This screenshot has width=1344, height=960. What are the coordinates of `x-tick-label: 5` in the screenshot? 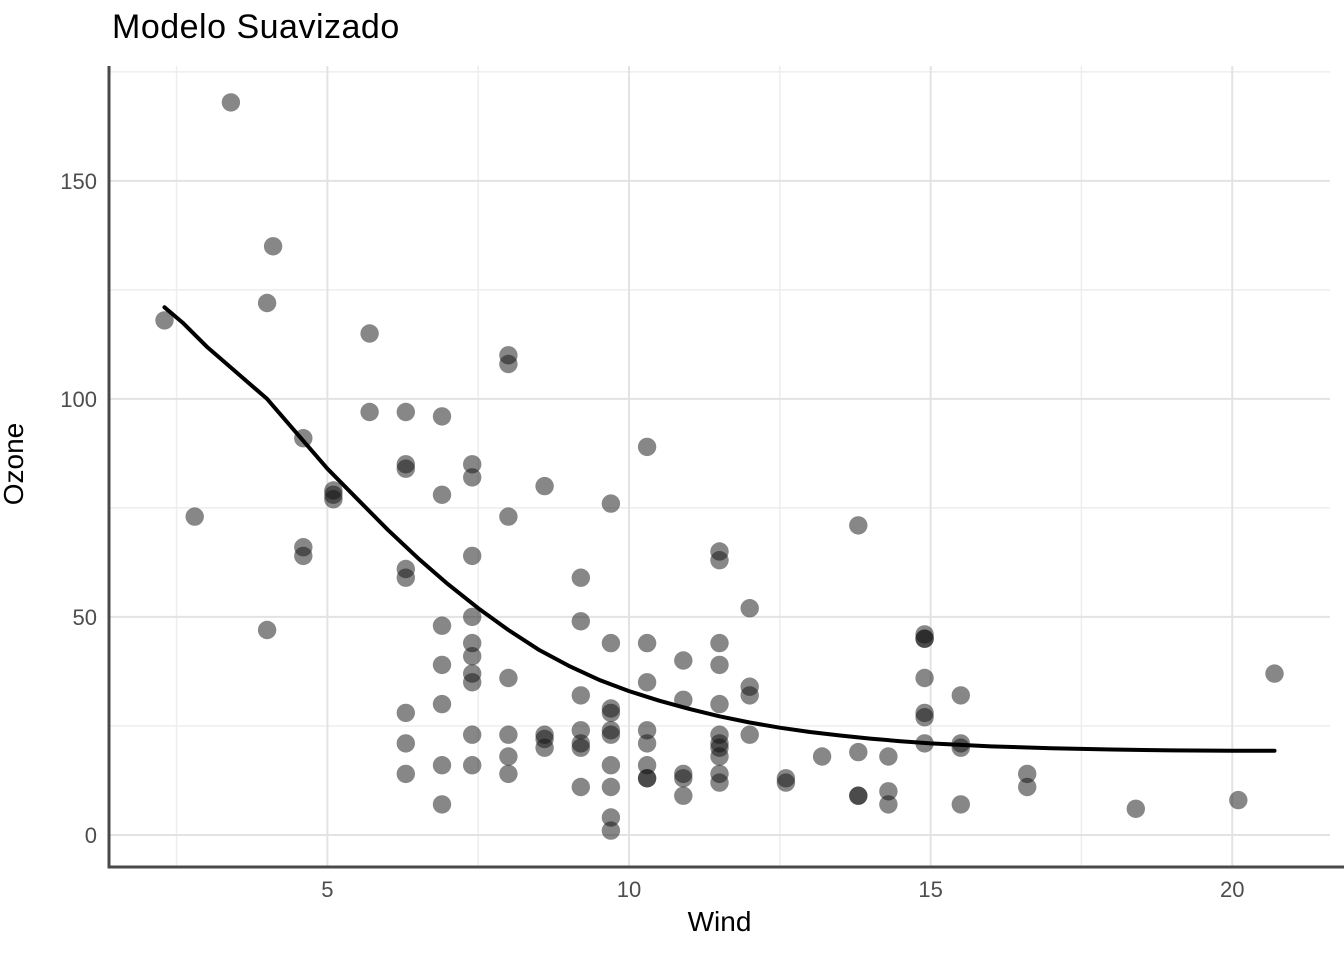 It's located at (327, 889).